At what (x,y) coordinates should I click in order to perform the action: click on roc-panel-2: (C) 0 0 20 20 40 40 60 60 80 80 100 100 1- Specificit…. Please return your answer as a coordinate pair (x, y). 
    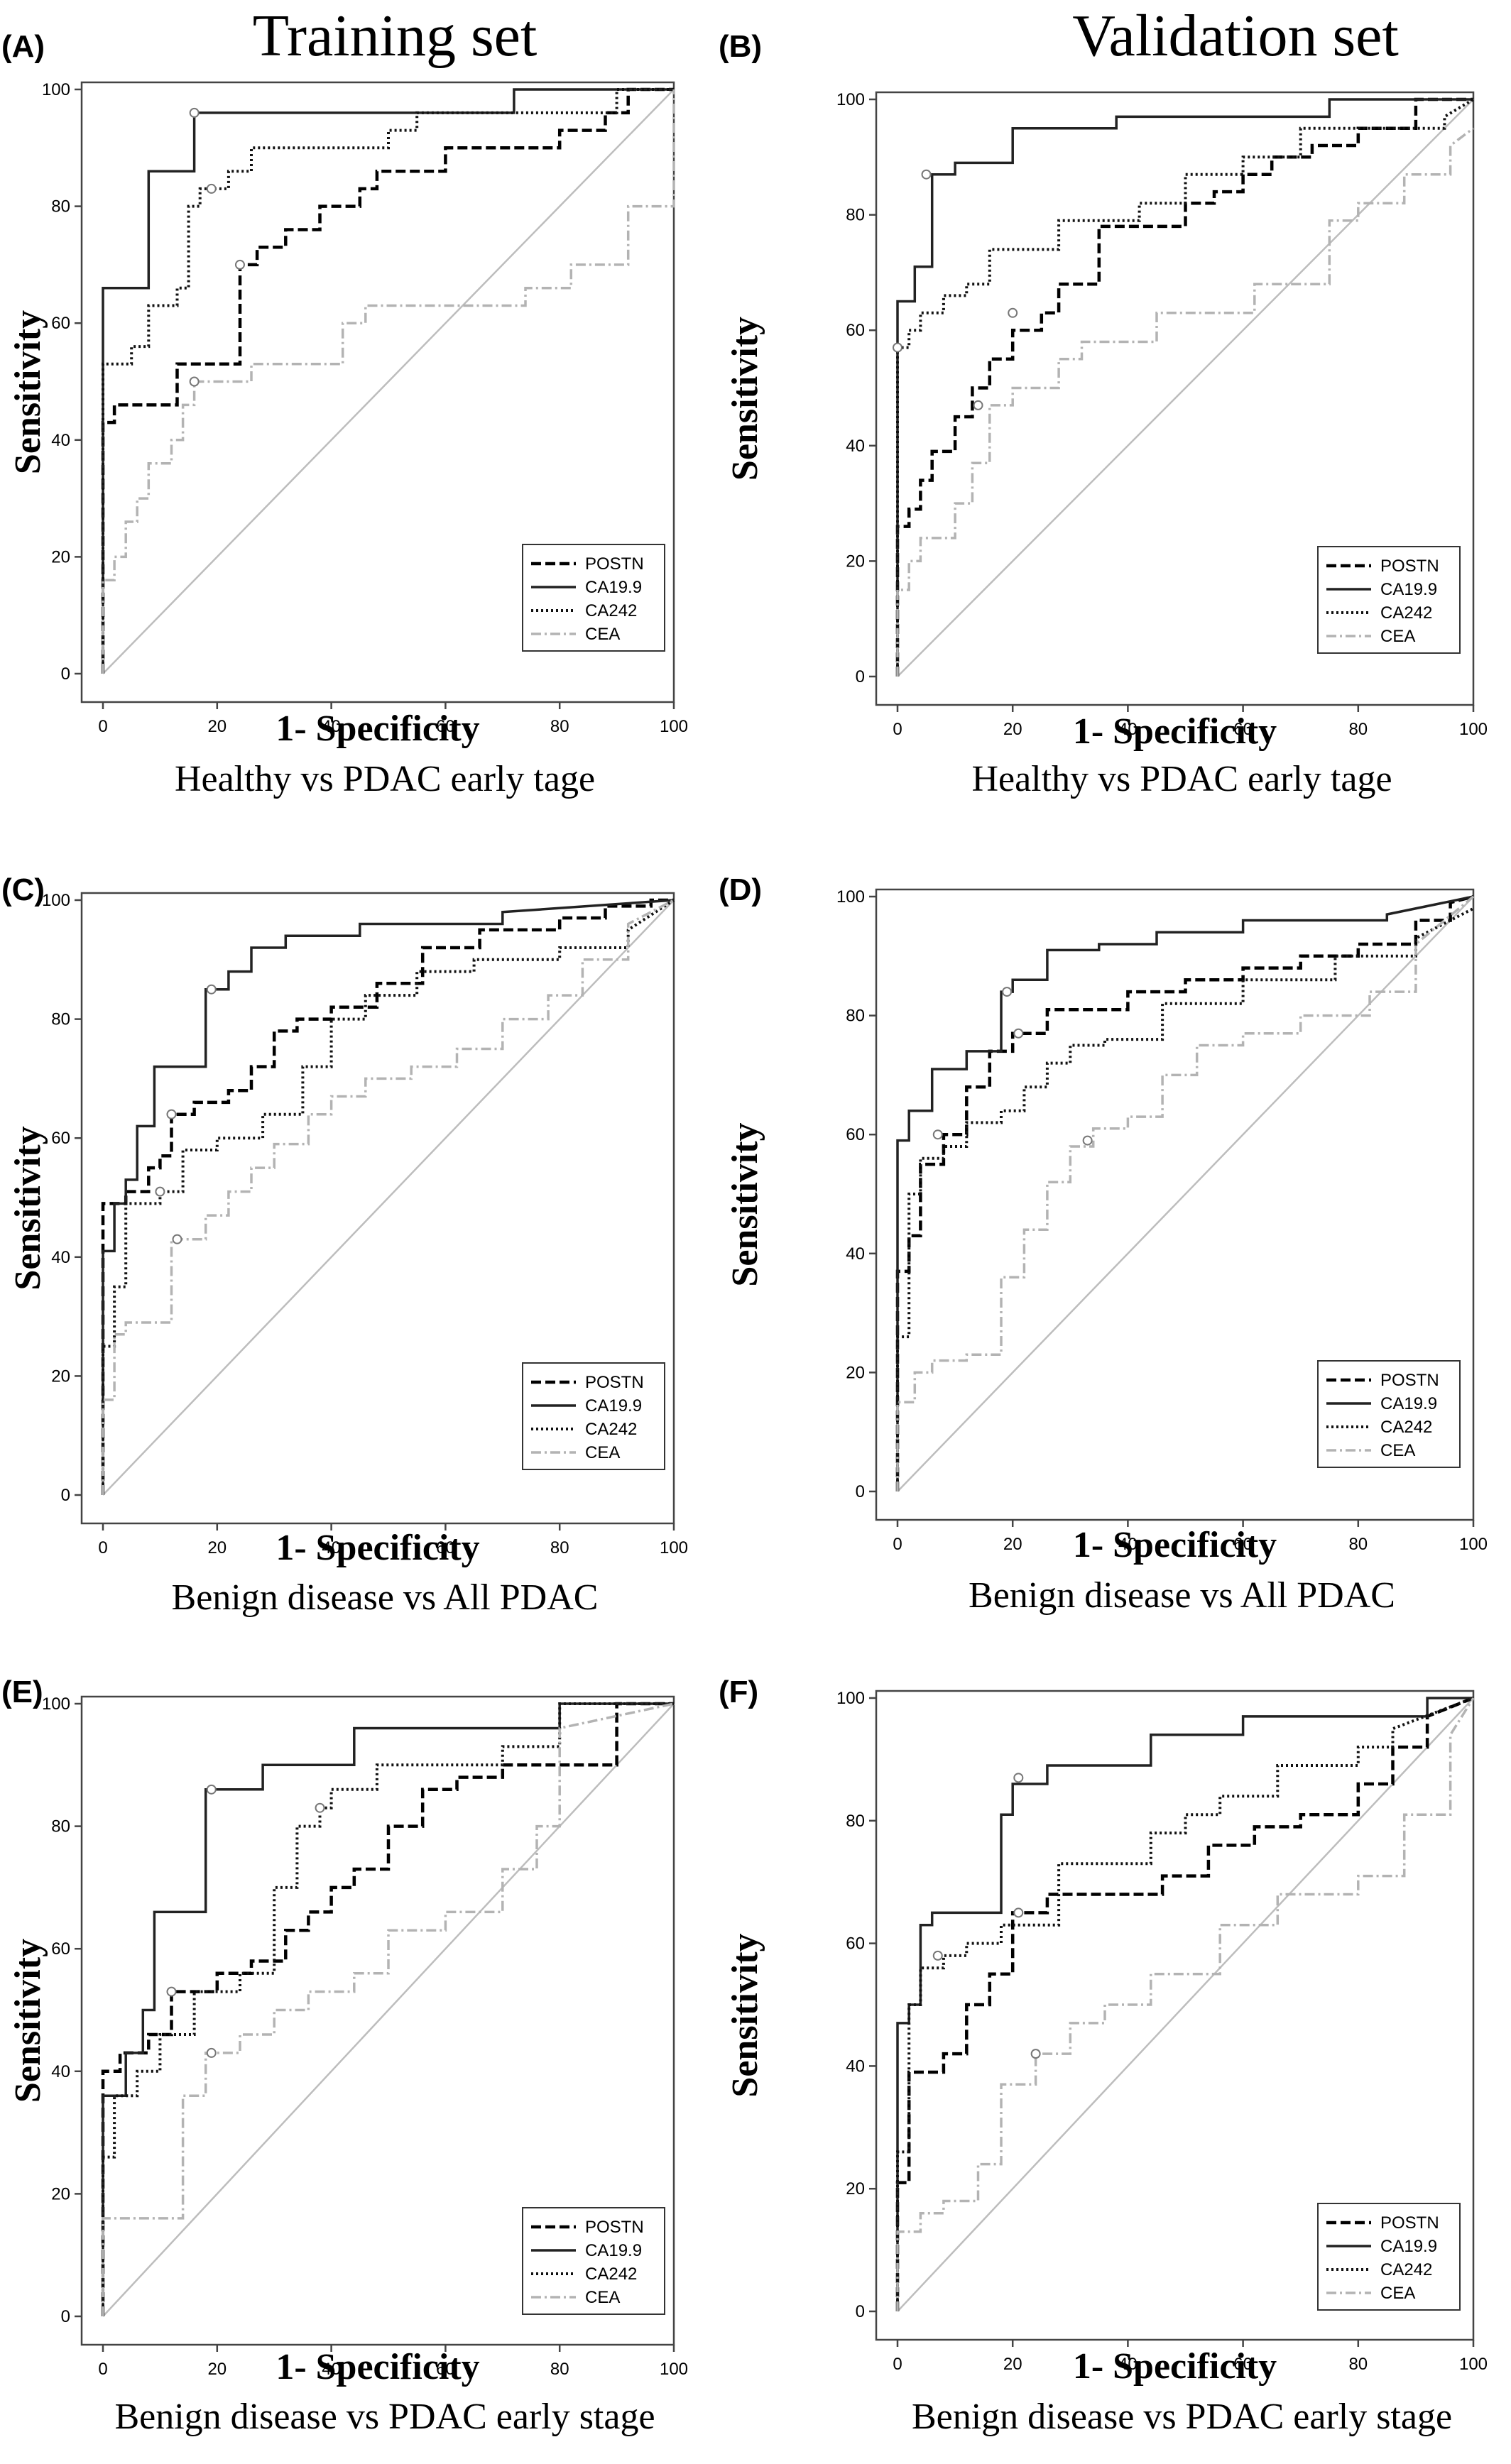
    Looking at the image, I should click on (344, 1245).